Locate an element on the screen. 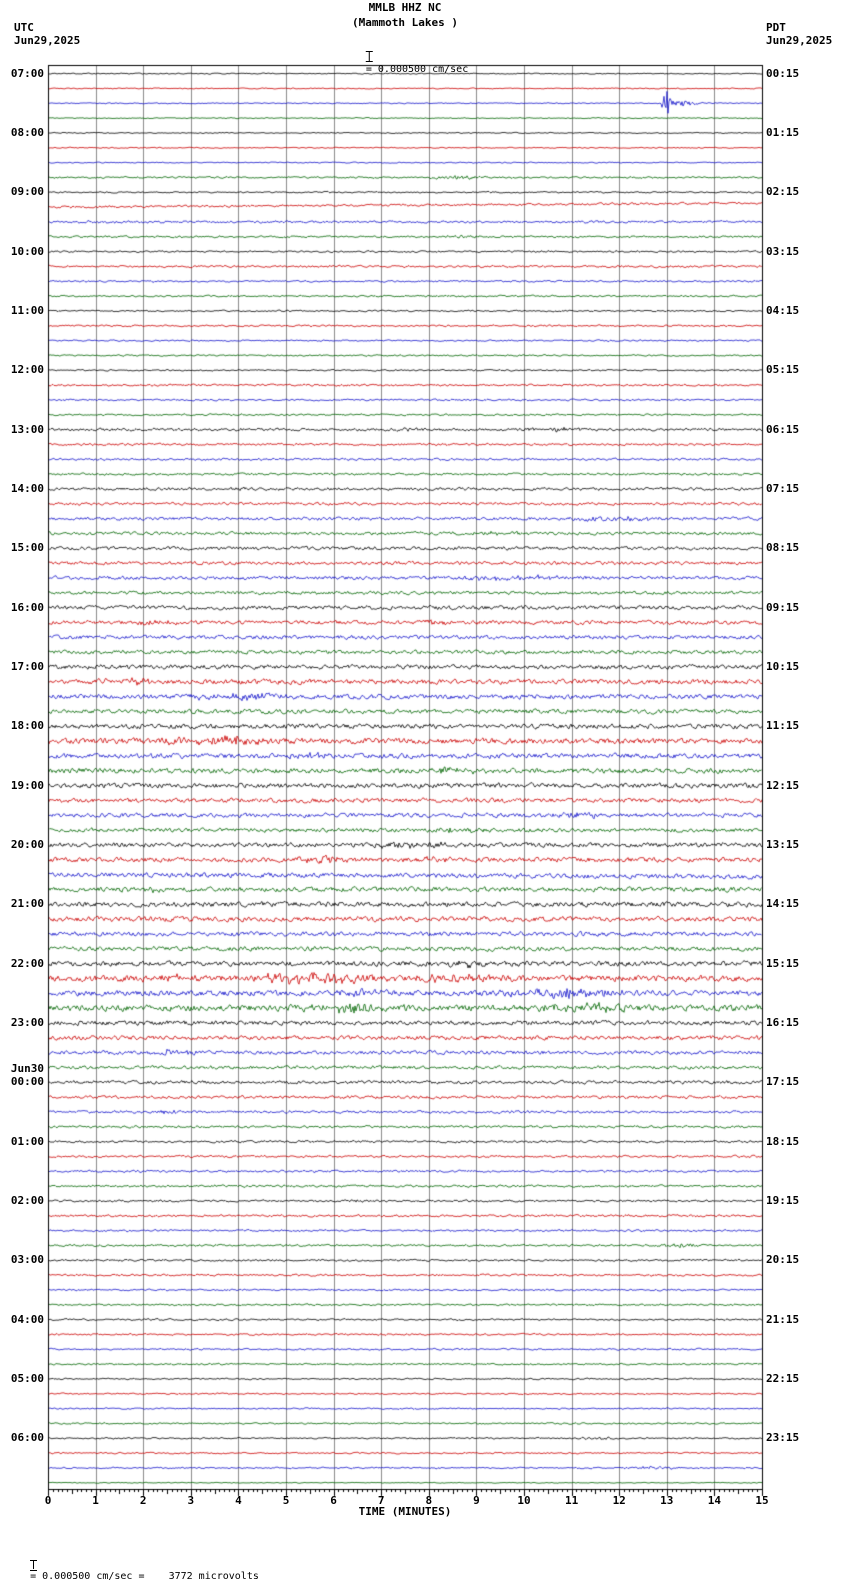 This screenshot has height=1584, width=850. scale-indicator-text: = 0.000500 cm/sec is located at coordinates (417, 69).